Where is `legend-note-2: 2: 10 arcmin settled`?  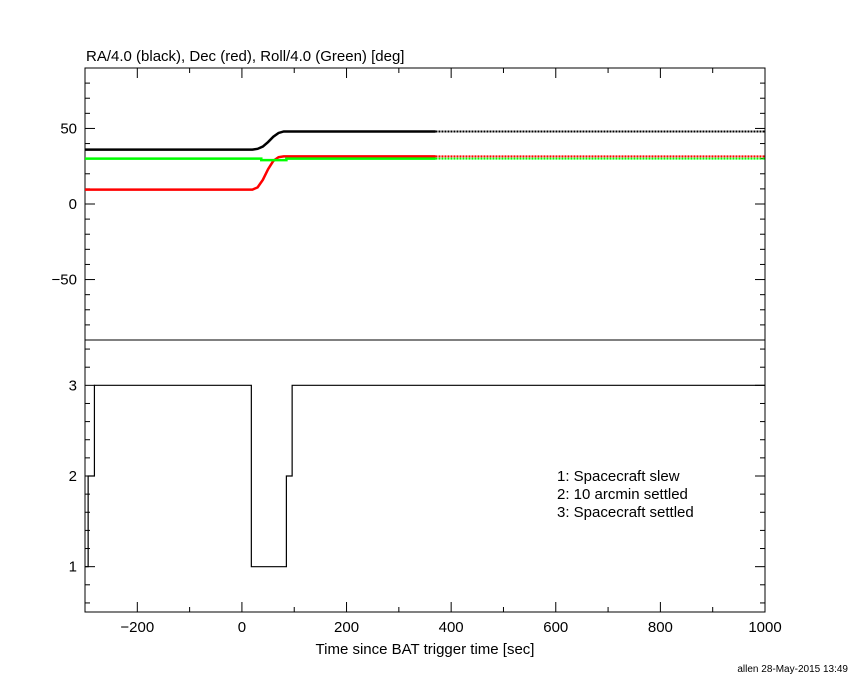 legend-note-2: 2: 10 arcmin settled is located at coordinates (622, 494).